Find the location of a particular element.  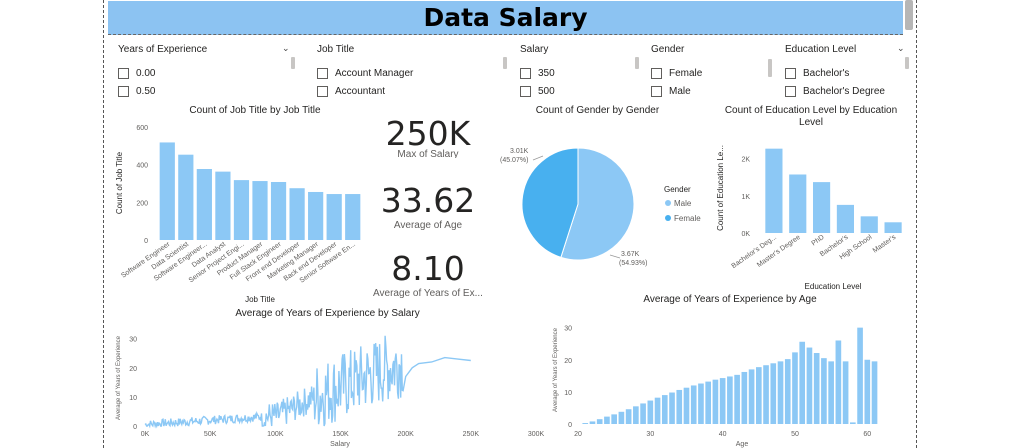

kpi-label: Max of Salary is located at coordinates (428, 153).